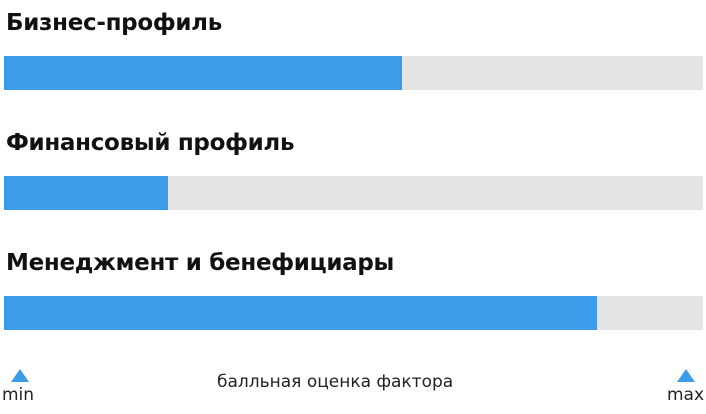 The height and width of the screenshot is (414, 706). I want to click on category-label: Финансовый профиль, so click(150, 143).